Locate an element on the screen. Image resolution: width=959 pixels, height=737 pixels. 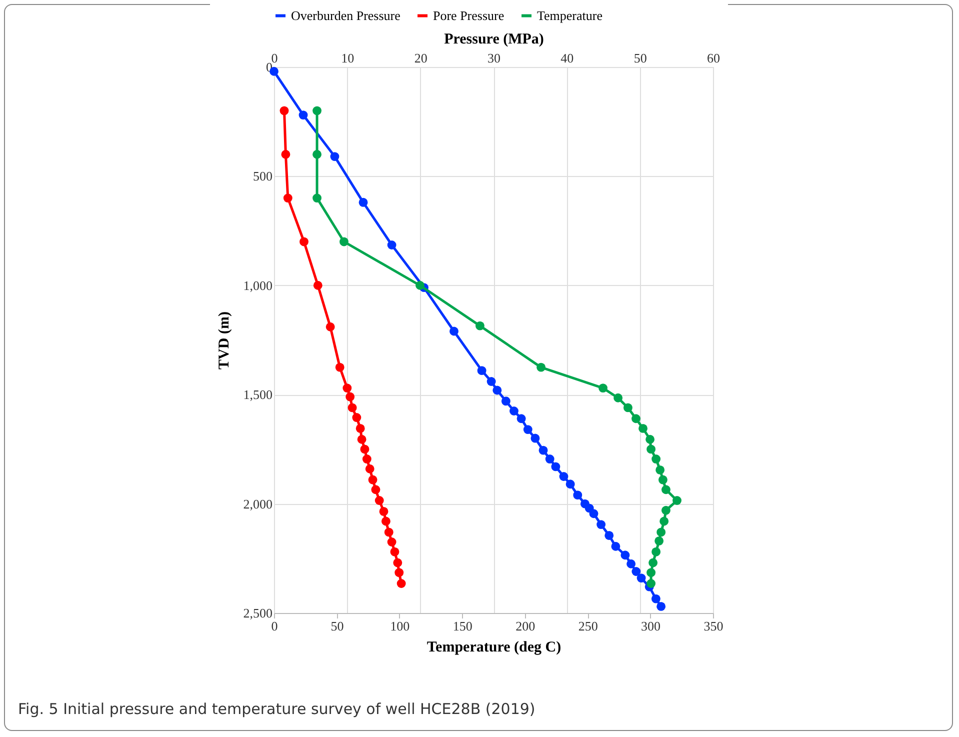
x-tick-label: 200 is located at coordinates (526, 626).